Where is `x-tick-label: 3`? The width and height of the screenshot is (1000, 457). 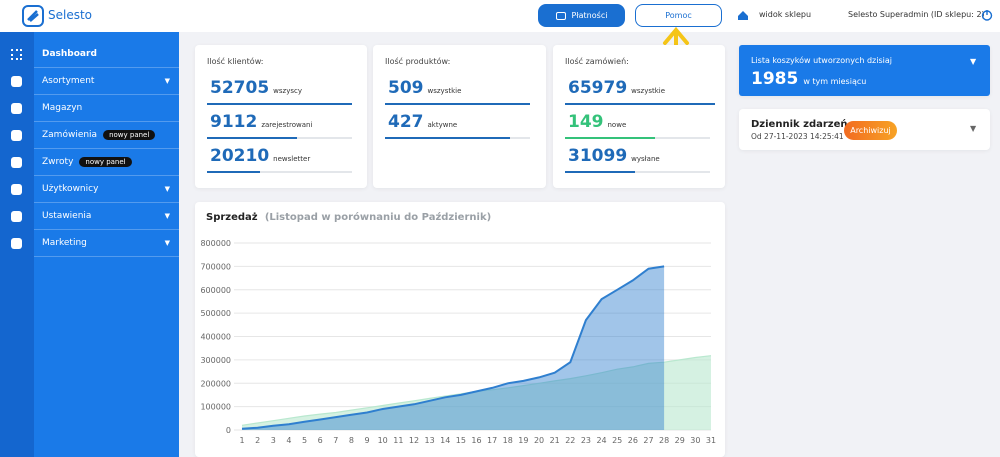
x-tick-label: 3 is located at coordinates (273, 440).